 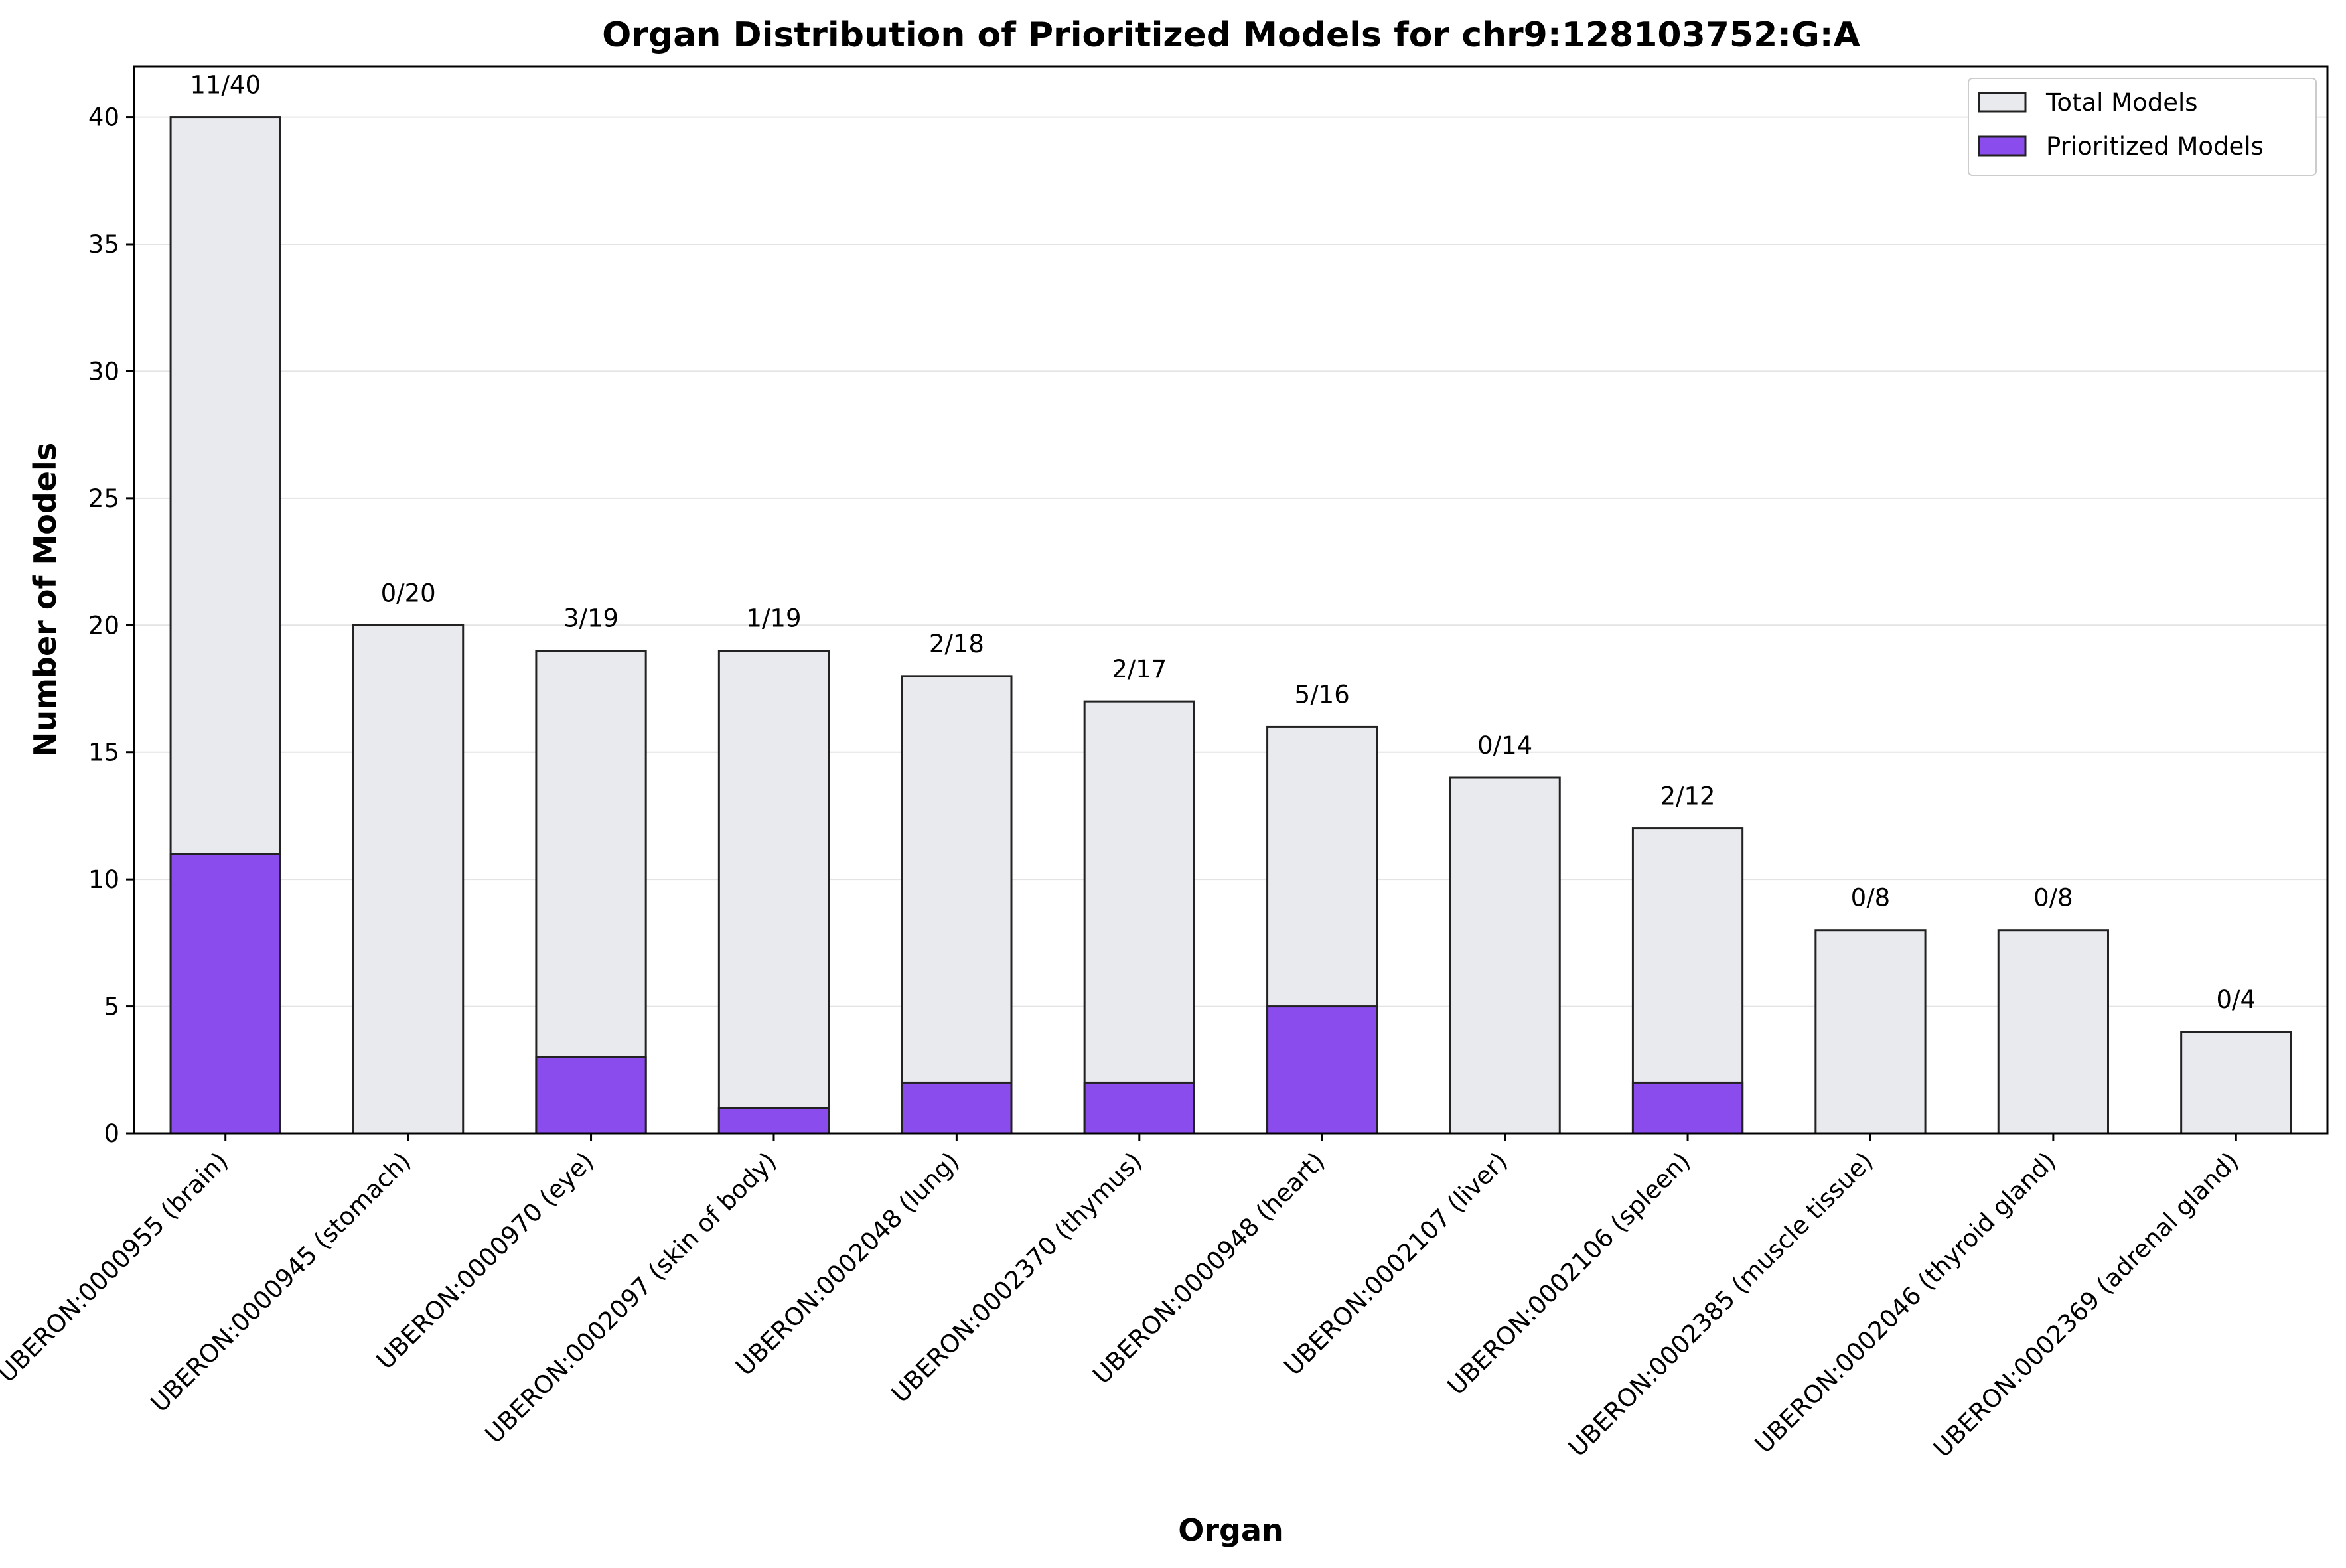 I want to click on x-tick-label: UBERON:0002097 (skin of body), so click(x=631, y=1298).